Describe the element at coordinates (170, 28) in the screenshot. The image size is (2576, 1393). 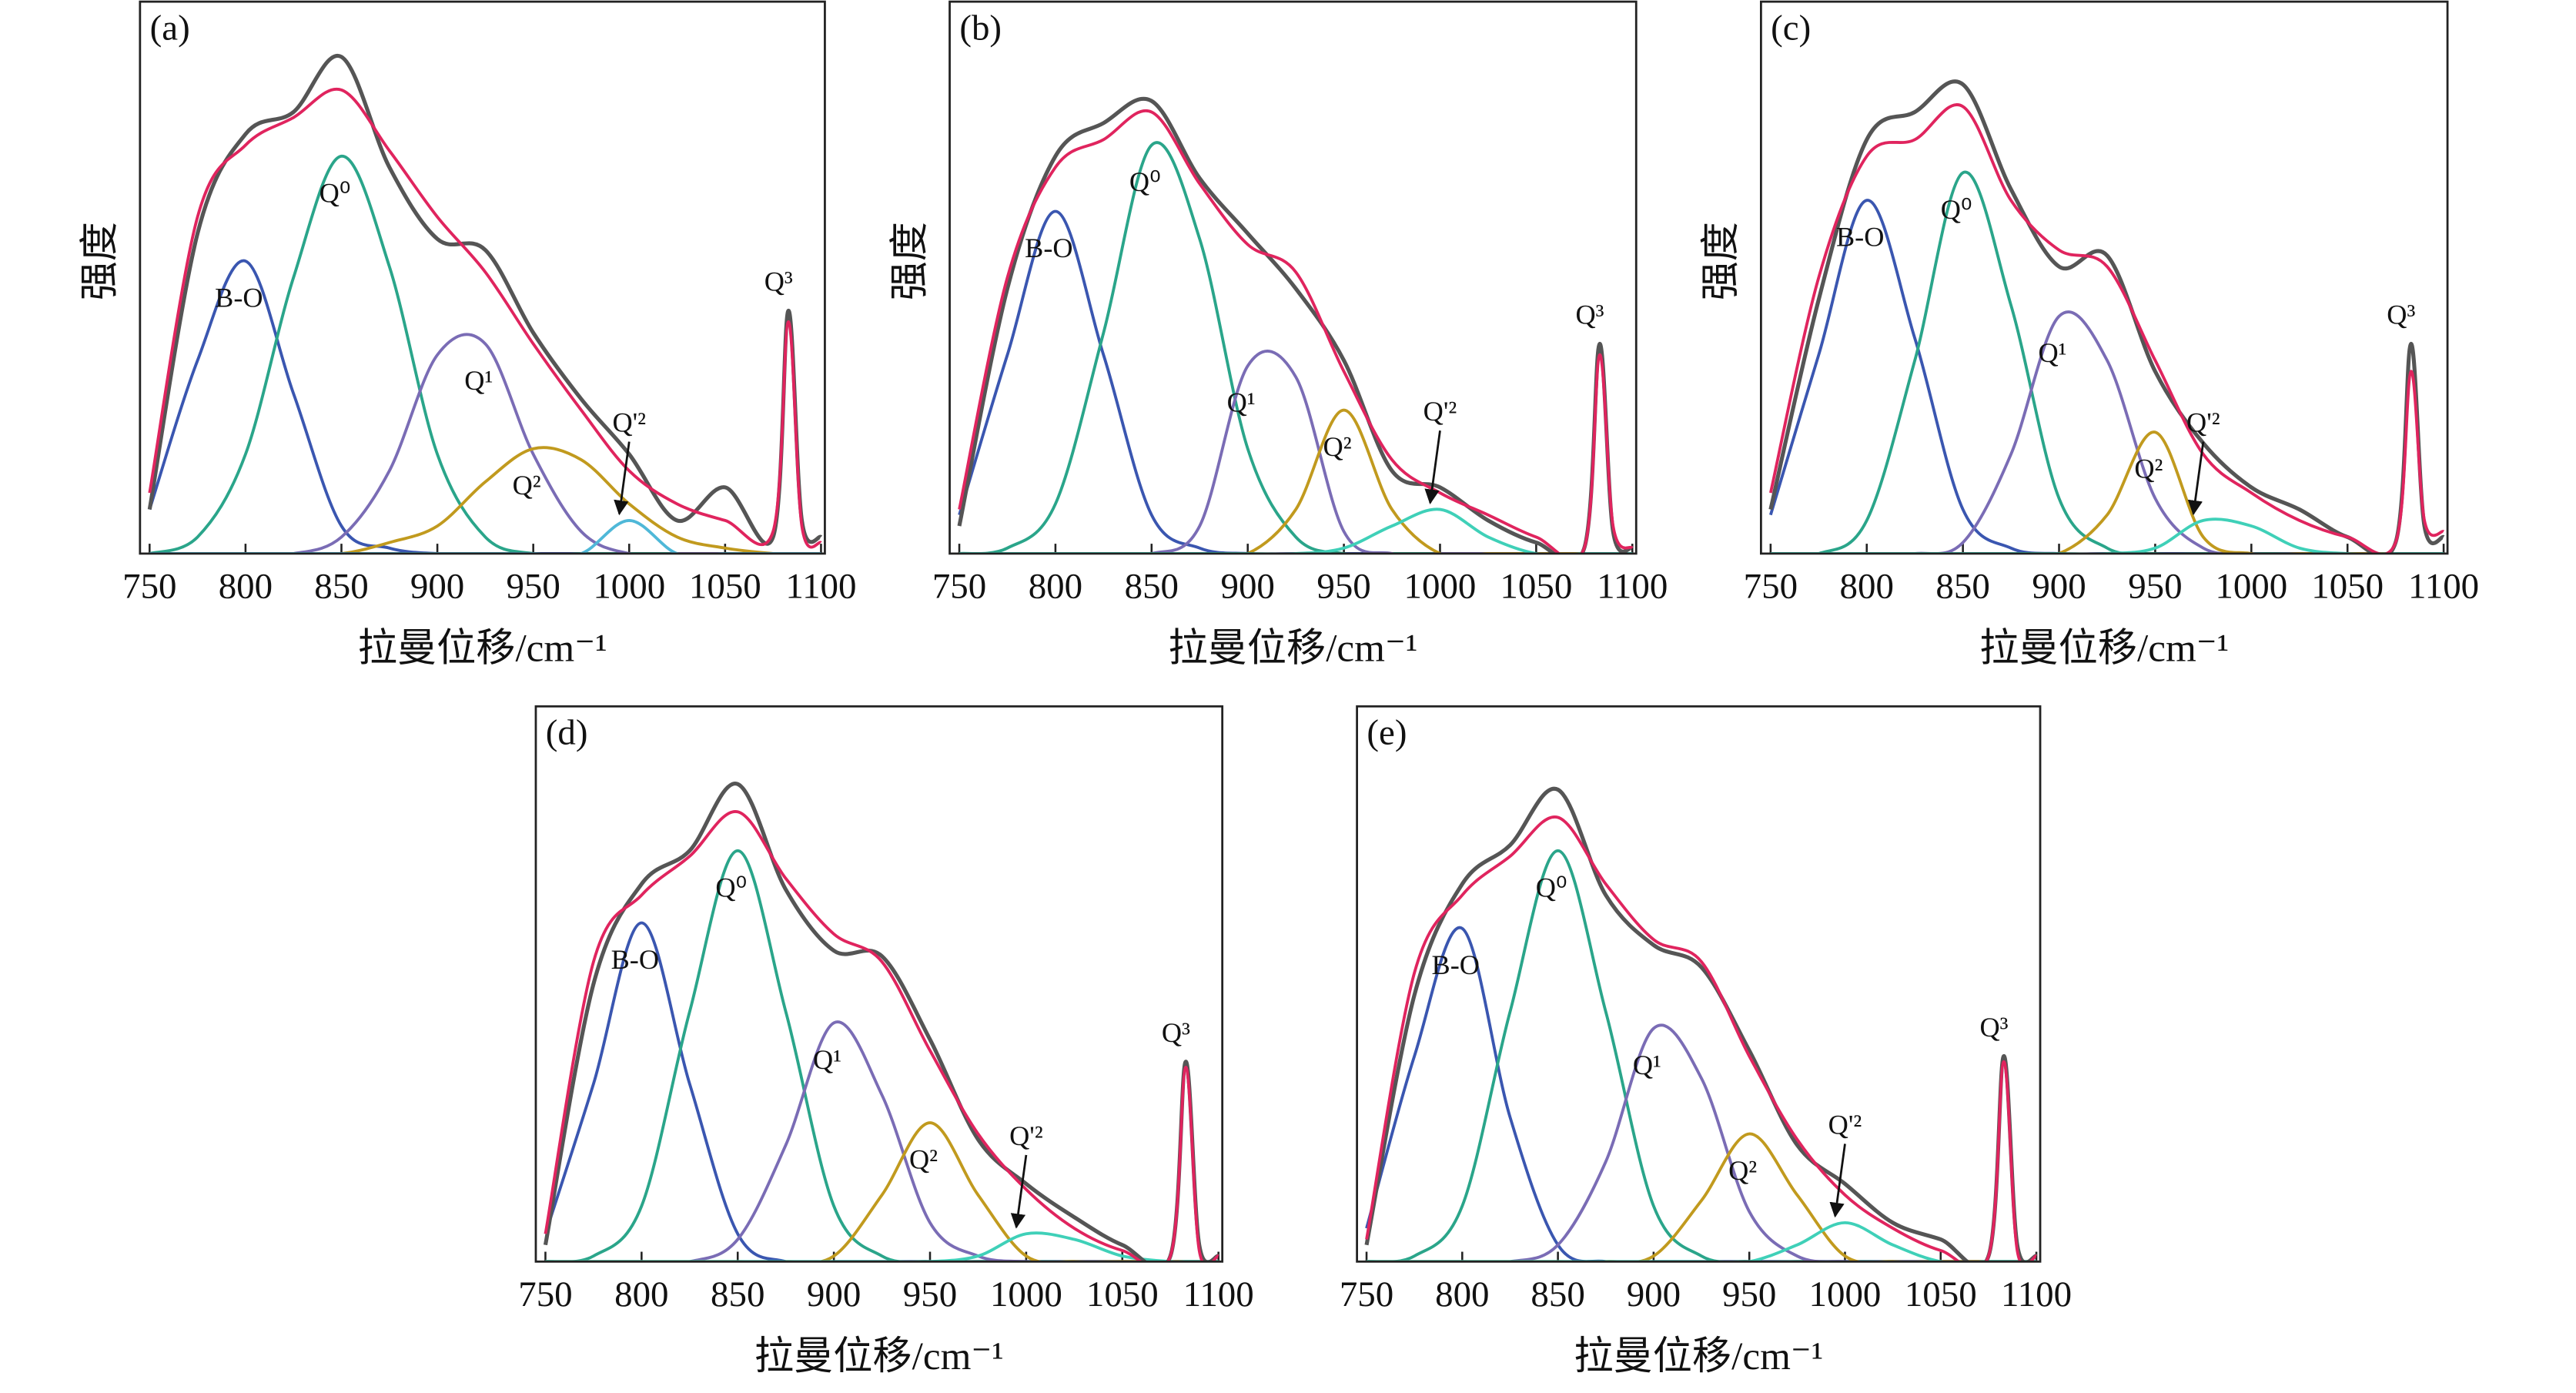
I see `panel-label: (a)` at that location.